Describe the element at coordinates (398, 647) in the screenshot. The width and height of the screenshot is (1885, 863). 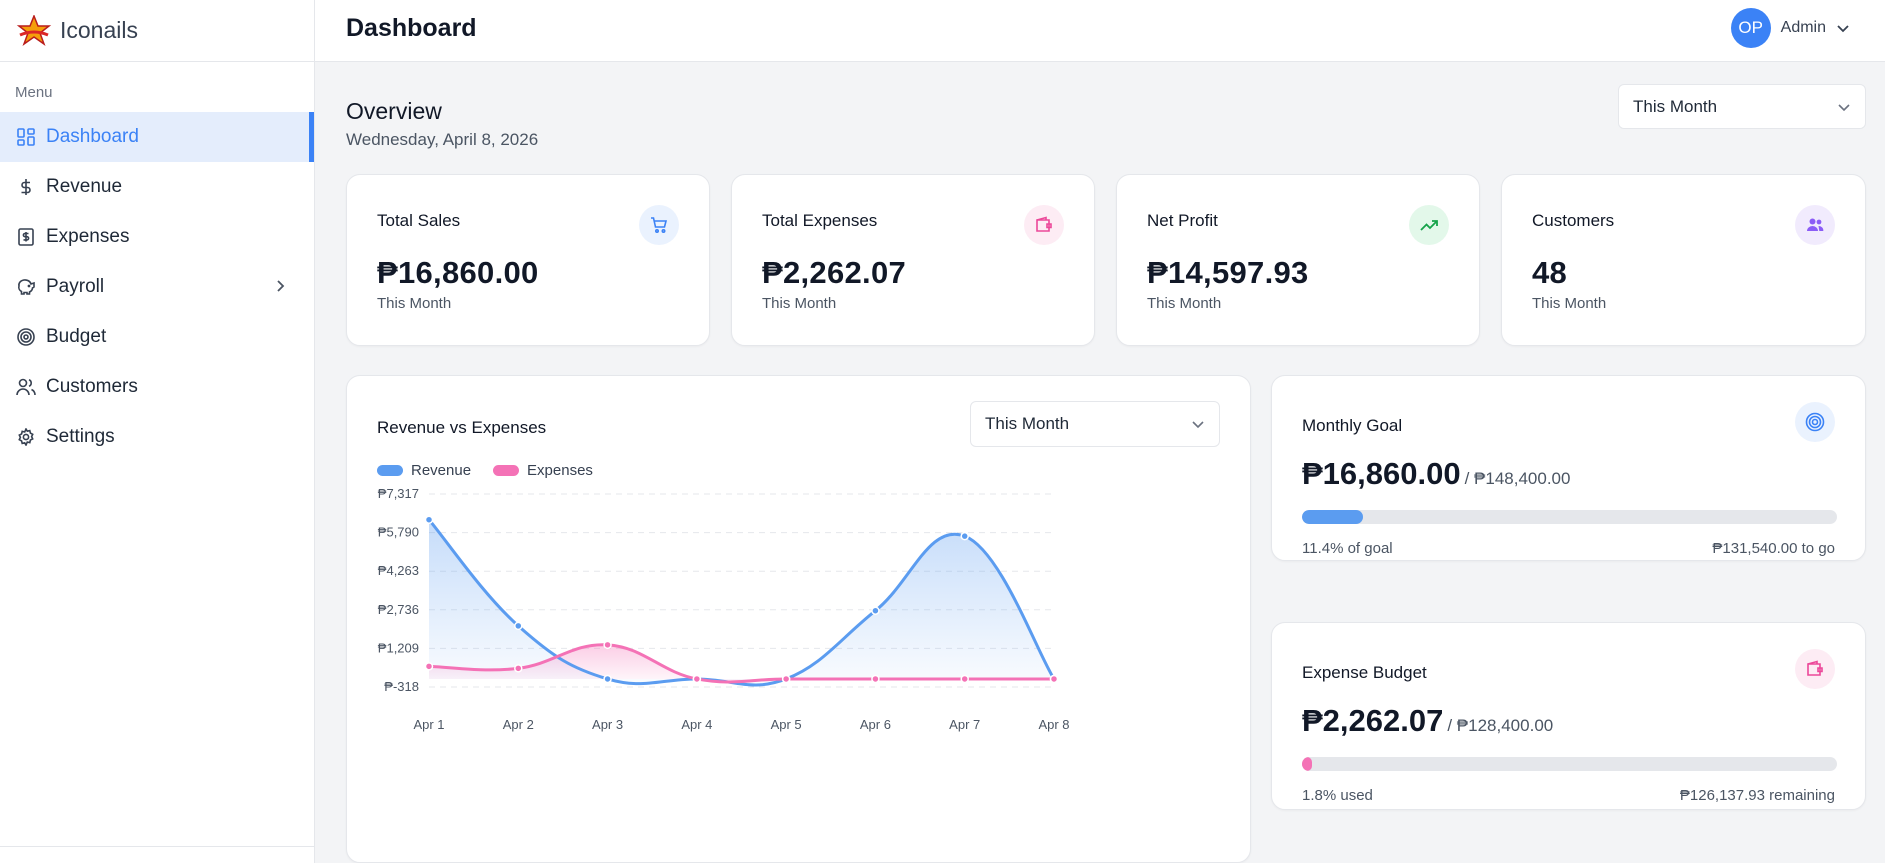
I see `y-tick-label: ₱1,209` at that location.